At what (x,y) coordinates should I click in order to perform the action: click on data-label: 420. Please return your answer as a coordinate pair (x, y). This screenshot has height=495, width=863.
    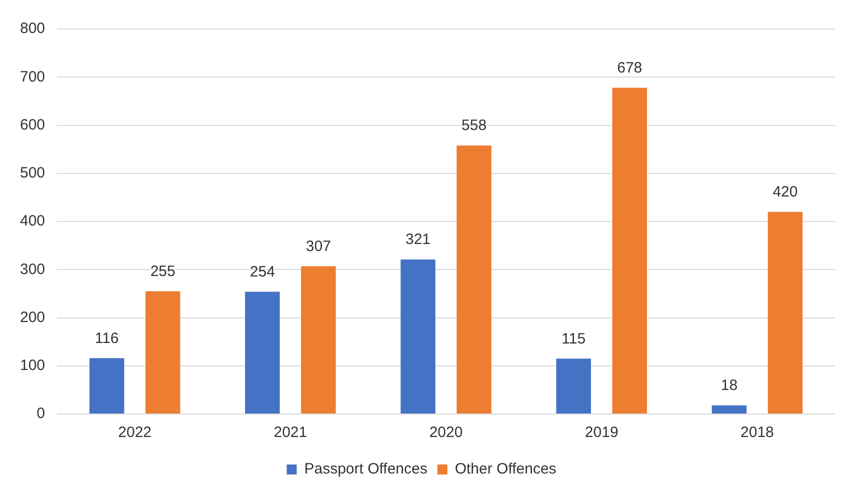
    Looking at the image, I should click on (785, 192).